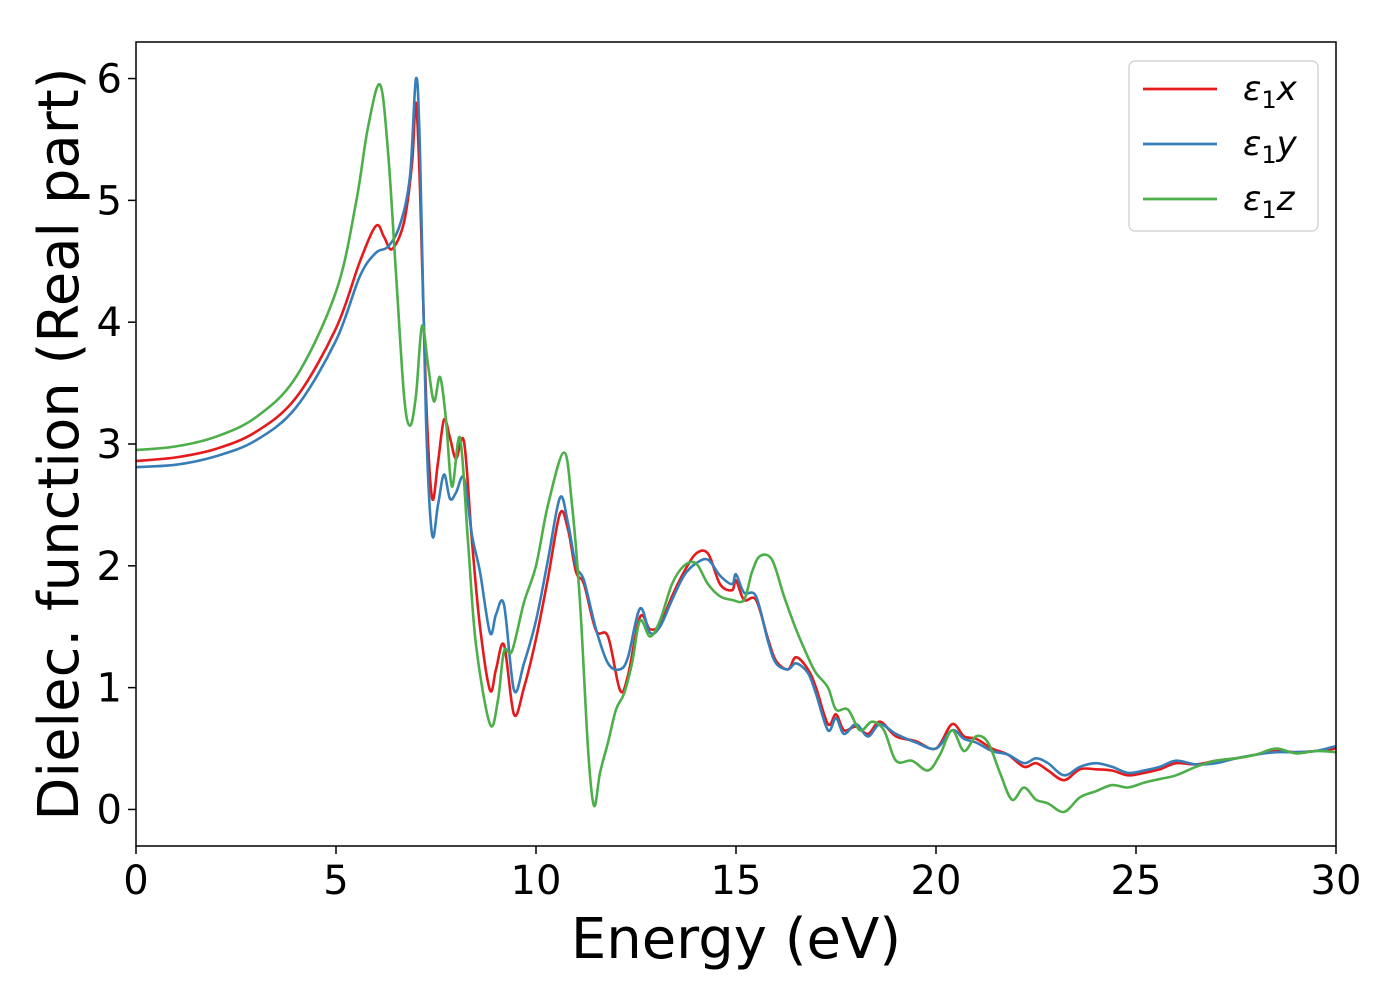  I want to click on x-tick-label: 30, so click(1336, 881).